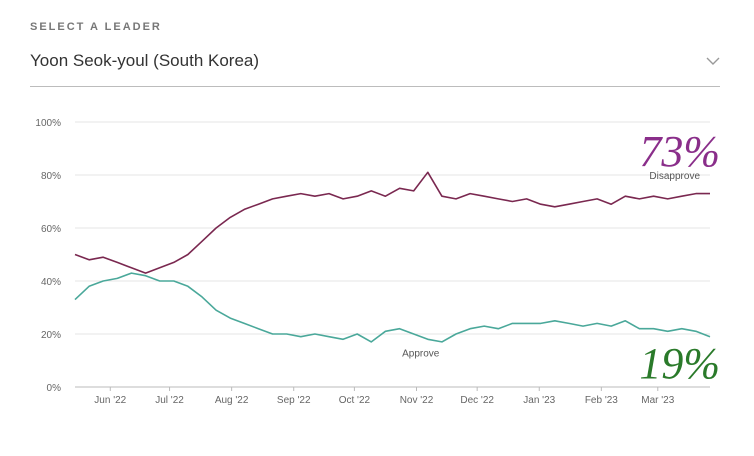 The image size is (754, 456). What do you see at coordinates (657, 400) in the screenshot?
I see `x-tick-label: Mar '23` at bounding box center [657, 400].